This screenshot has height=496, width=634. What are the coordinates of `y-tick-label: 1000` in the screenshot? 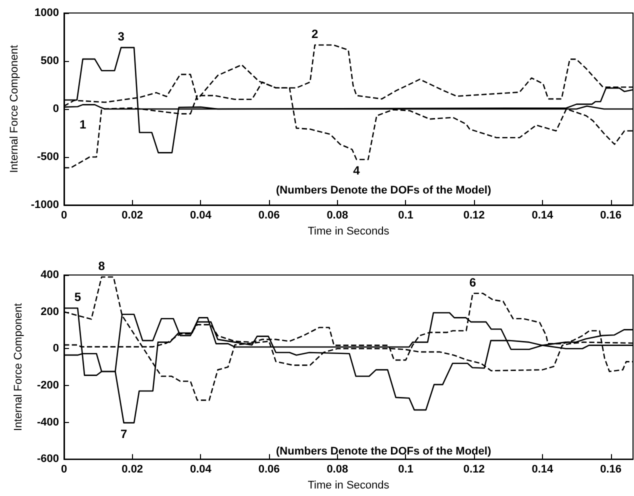 It's located at (46, 13).